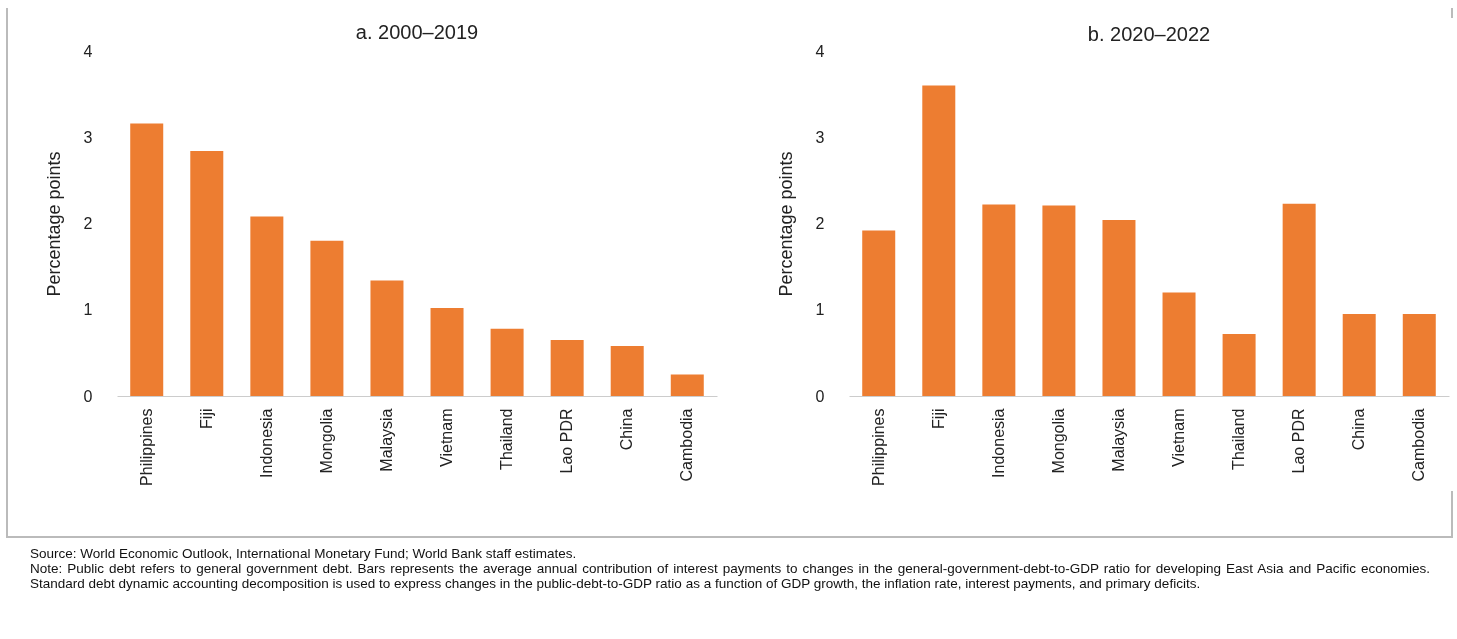 The width and height of the screenshot is (1457, 639). Describe the element at coordinates (730, 576) in the screenshot. I see `text: Note: Public debt refers to general government debt. Bars represents the average annual contribution of interest payments to changes in the general-government-debt-to-GDP ratio for developing East Asia and Pacific economies. Standard debt dynamic accounting decomposition is used to express changes in the public-debt-to-GDP ratio as a function of GDP growth, the inflation rate, interest payments, and primary deficits.` at that location.